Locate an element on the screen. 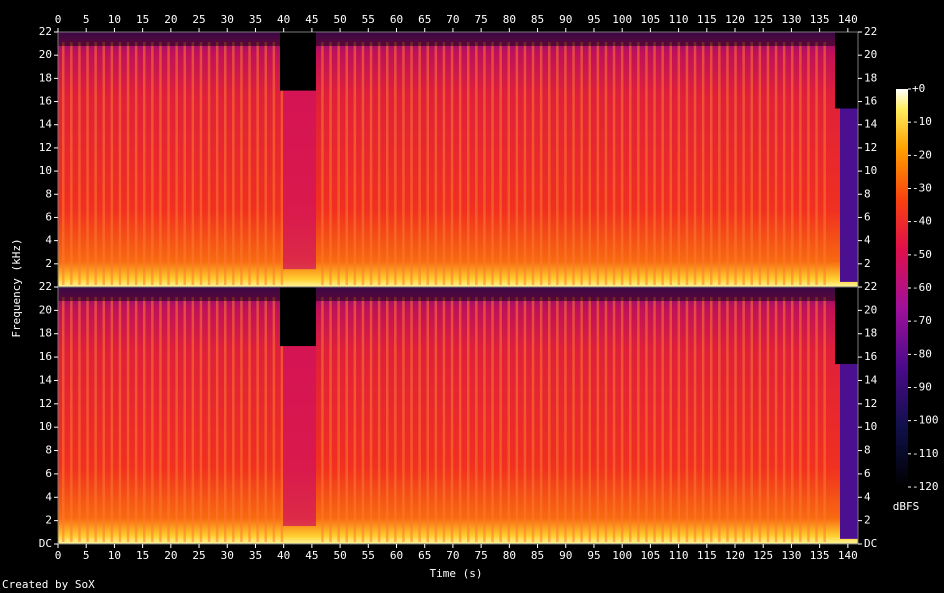  x-tick-label: 35 is located at coordinates (255, 19).